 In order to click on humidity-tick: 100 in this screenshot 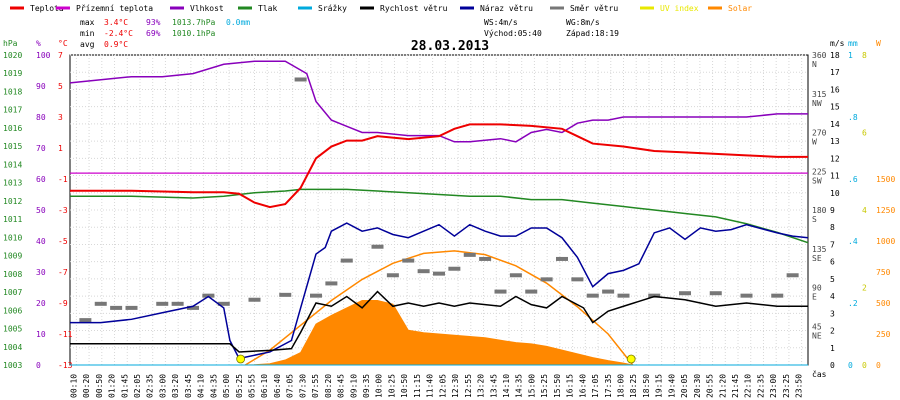, I will do `click(43, 55)`.